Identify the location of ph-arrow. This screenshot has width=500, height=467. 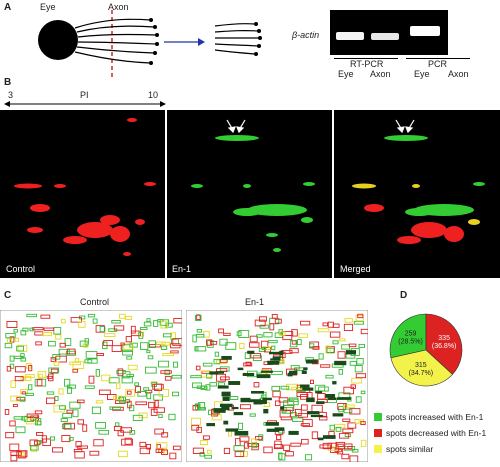
(85, 104).